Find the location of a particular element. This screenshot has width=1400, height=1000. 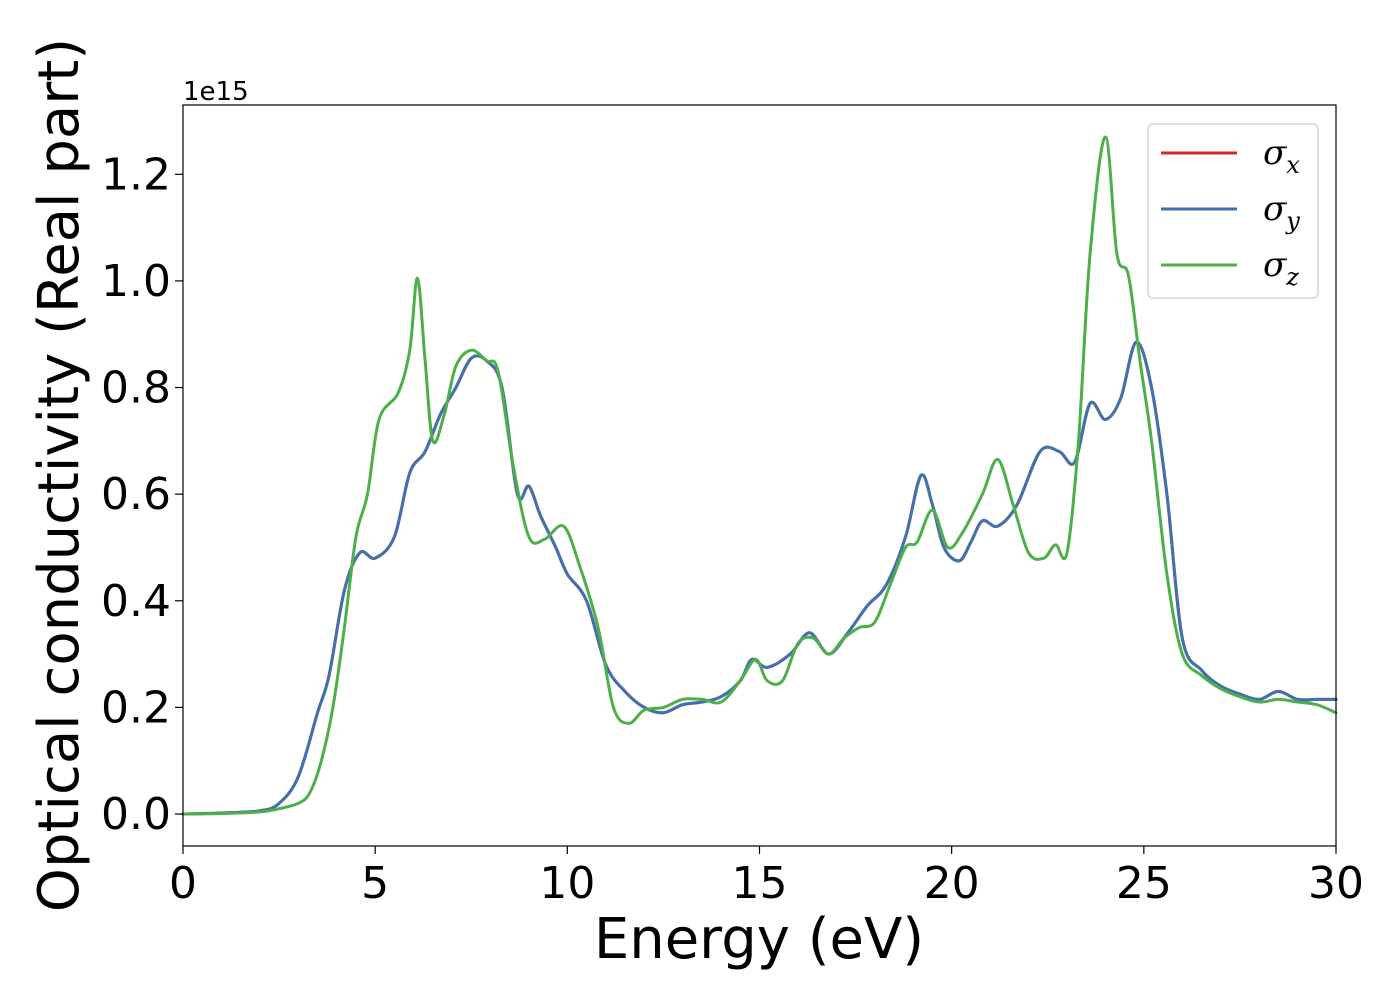

x-axis-ticks: 0 5 10 15 20 25 30 is located at coordinates (766, 877).